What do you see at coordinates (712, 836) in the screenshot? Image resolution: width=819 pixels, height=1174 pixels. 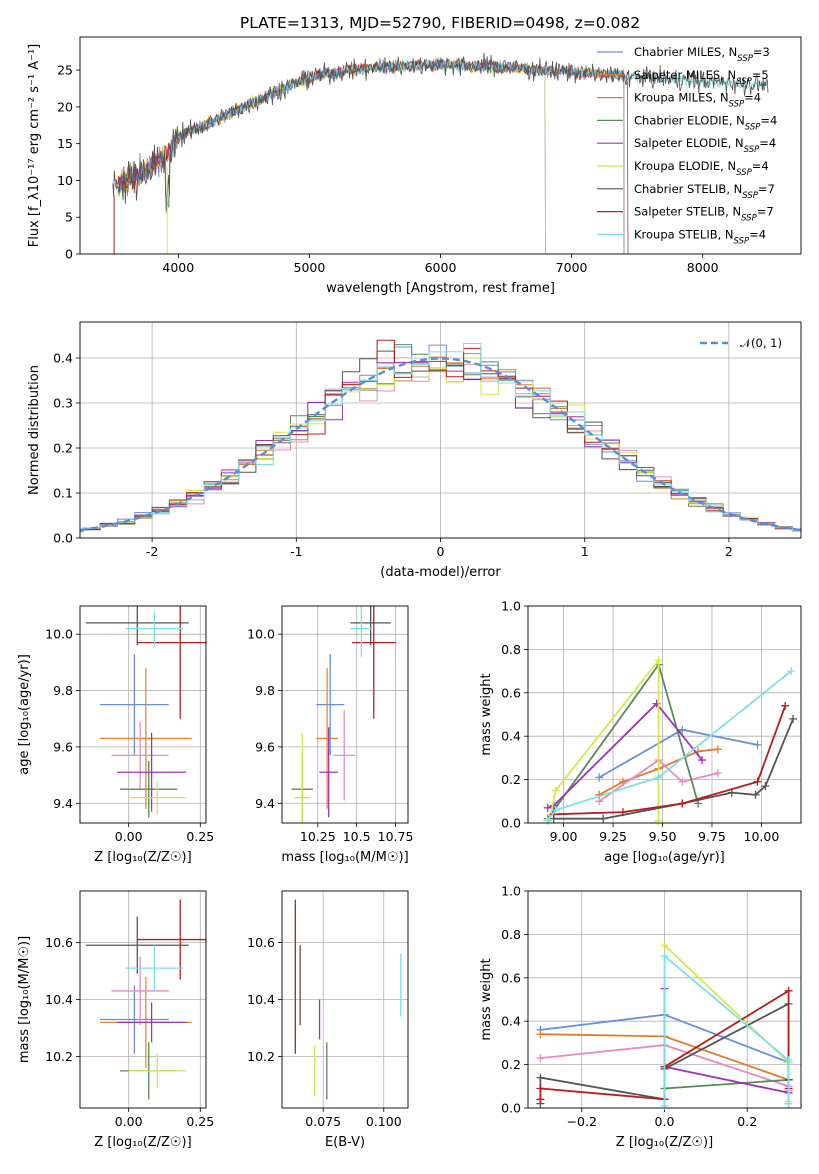 I see `x-tick-label: 9.75` at bounding box center [712, 836].